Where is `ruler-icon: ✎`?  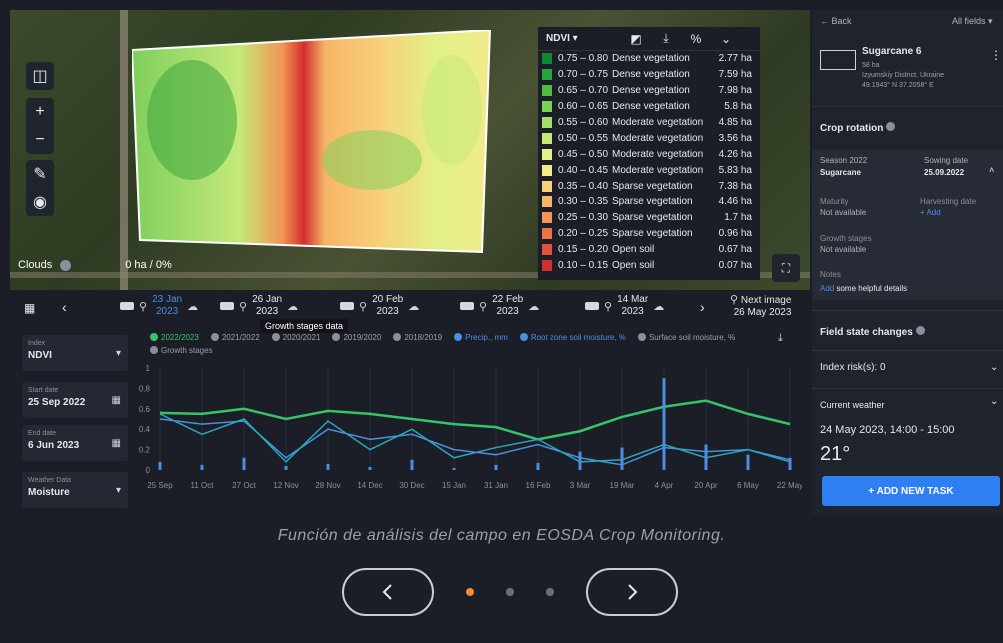 ruler-icon: ✎ is located at coordinates (40, 174).